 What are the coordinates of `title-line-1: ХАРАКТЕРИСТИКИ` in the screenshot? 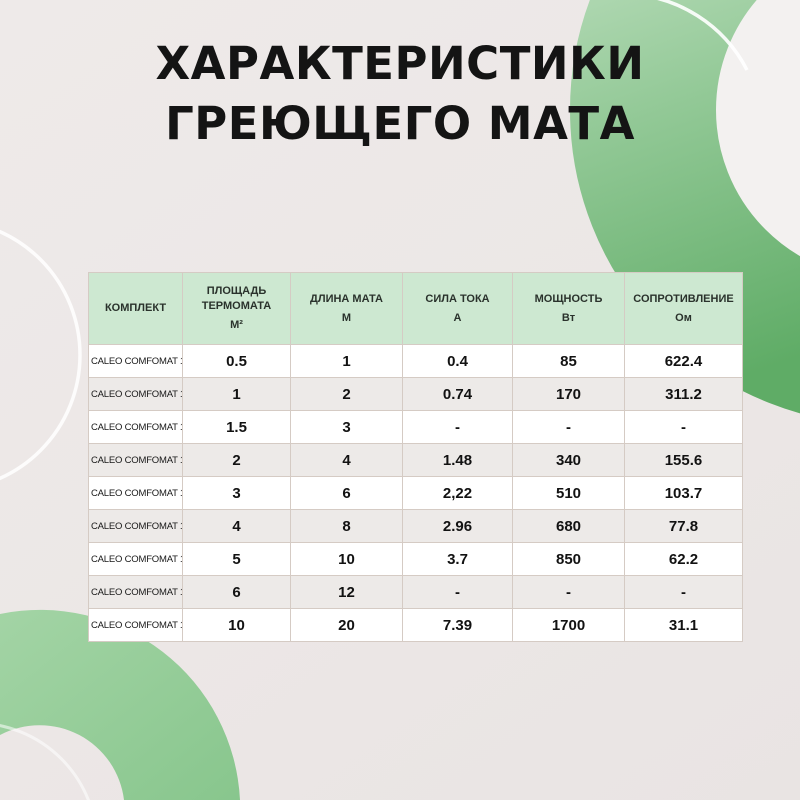 It's located at (400, 63).